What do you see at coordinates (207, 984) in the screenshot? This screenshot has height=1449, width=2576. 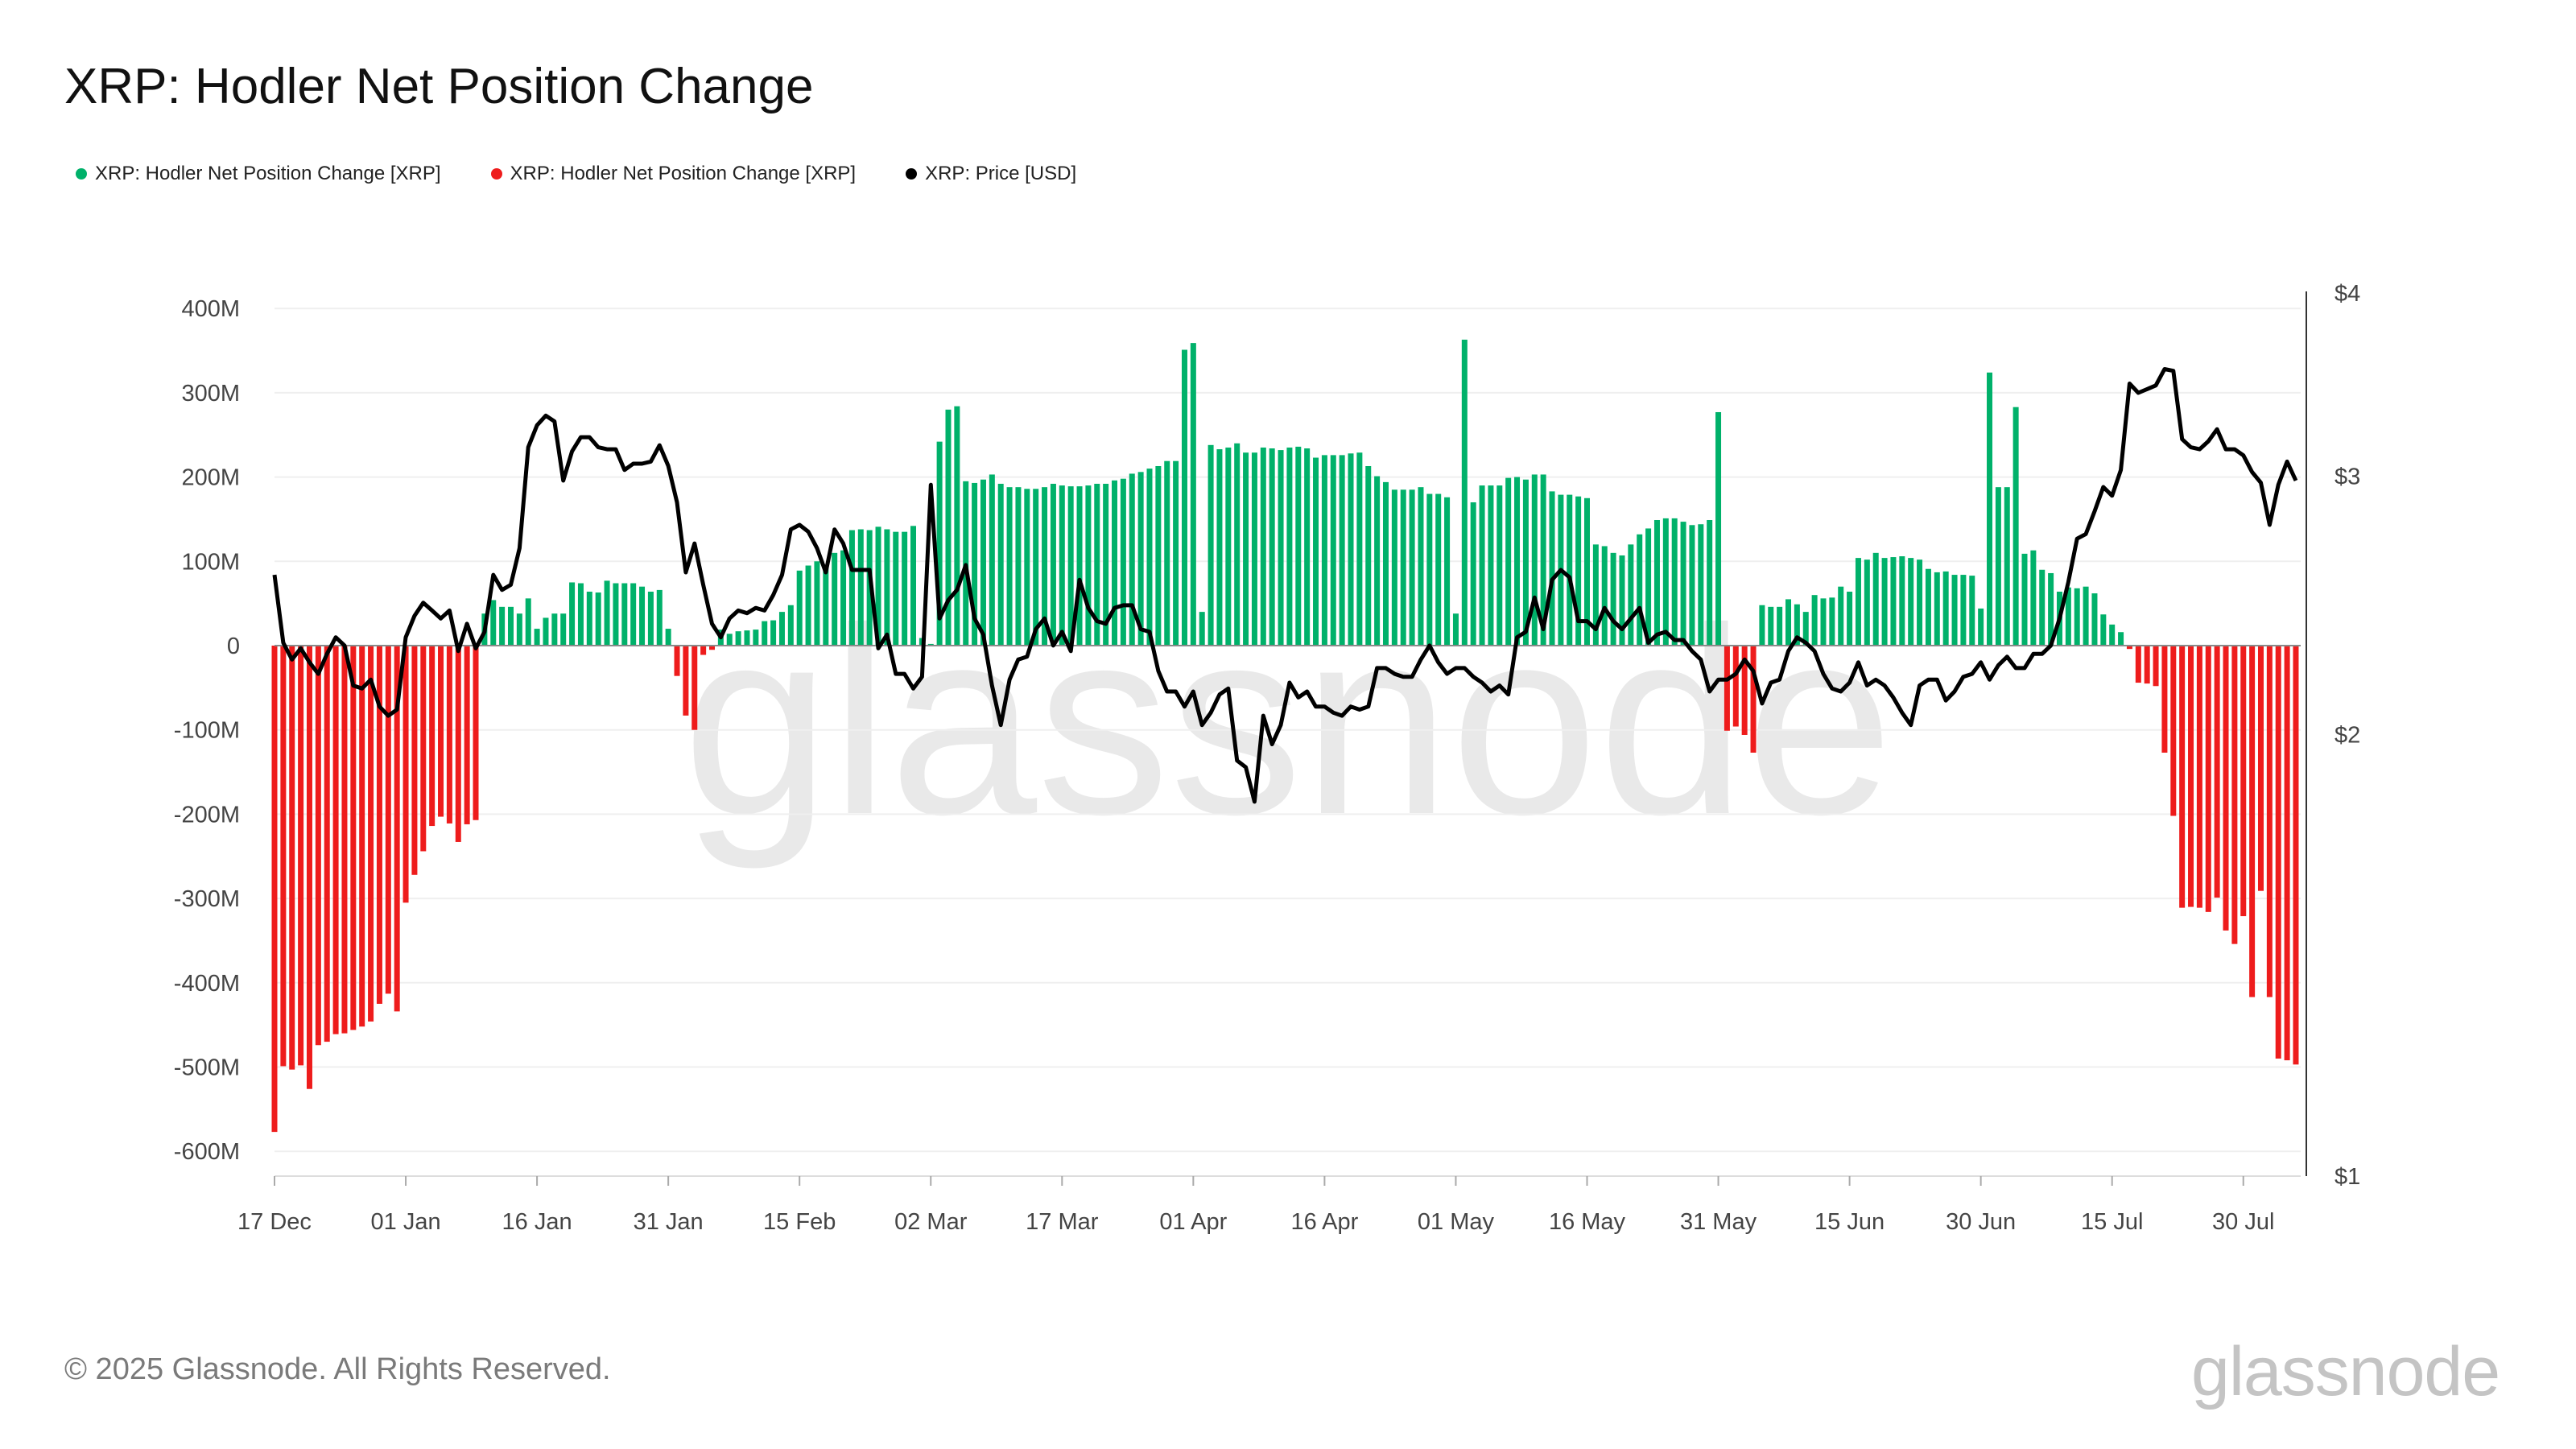 I see `y-tick-label: -400M` at bounding box center [207, 984].